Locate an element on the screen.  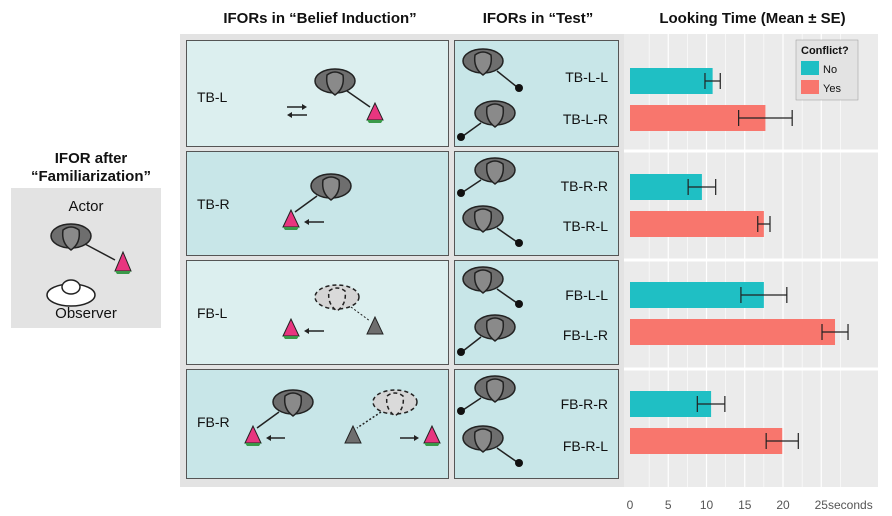
test-panel-tb-r: TB-R-R TB-R-L is located at coordinates (536, 203).